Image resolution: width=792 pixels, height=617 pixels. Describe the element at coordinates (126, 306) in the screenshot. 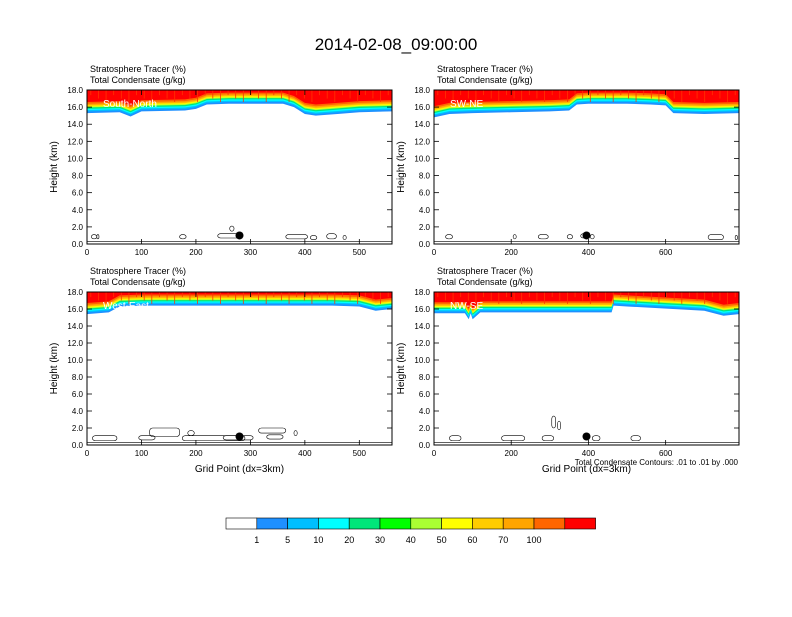

I see `panel-label: West-East` at that location.